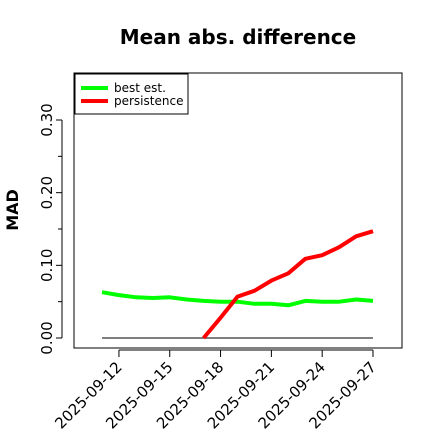 This screenshot has width=440, height=440. What do you see at coordinates (47, 119) in the screenshot?
I see `y-tick-label: 0.30` at bounding box center [47, 119].